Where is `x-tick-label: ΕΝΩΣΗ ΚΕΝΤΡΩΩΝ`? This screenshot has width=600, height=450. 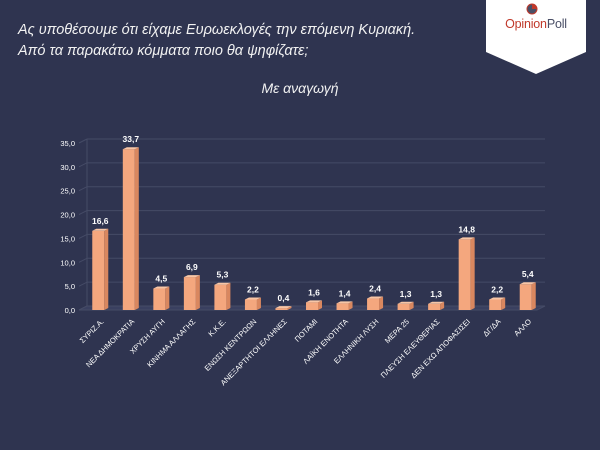
x-tick-label: ΕΝΩΣΗ ΚΕΝΤΡΩΩΝ is located at coordinates (231, 345).